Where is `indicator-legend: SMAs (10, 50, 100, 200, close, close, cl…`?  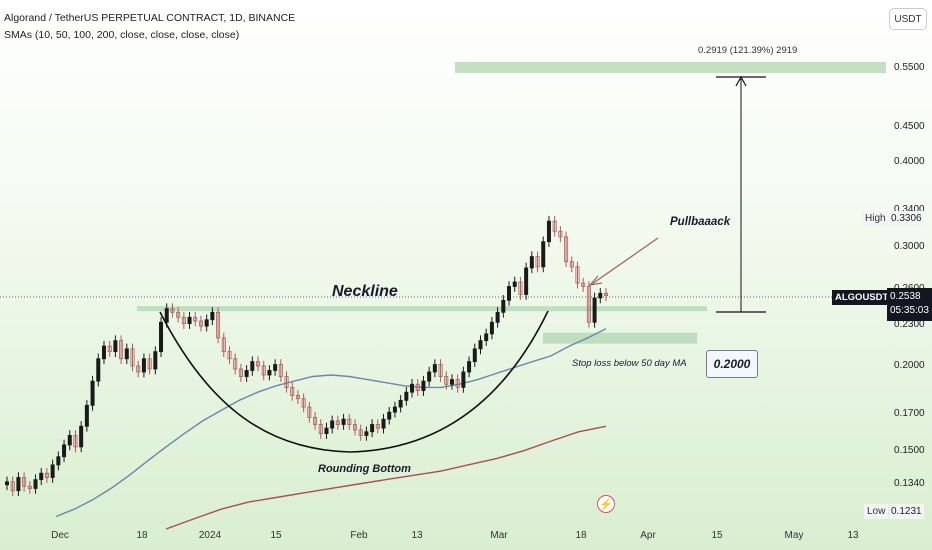
indicator-legend: SMAs (10, 50, 100, 200, close, close, cl… is located at coordinates (122, 35).